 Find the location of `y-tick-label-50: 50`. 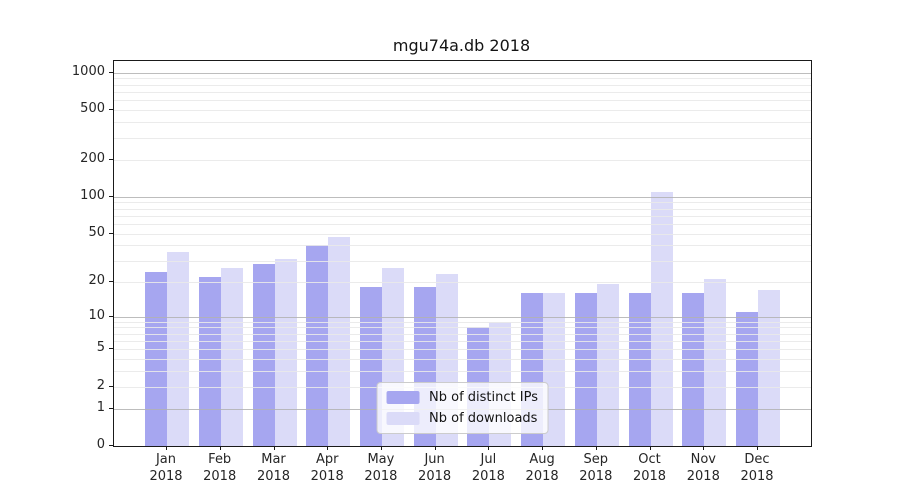

y-tick-label-50: 50 is located at coordinates (96, 232).